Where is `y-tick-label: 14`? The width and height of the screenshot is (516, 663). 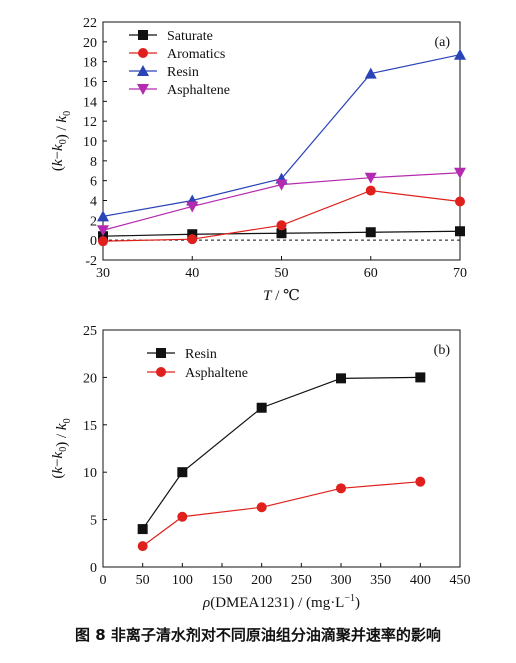
y-tick-label: 14 is located at coordinates (90, 102).